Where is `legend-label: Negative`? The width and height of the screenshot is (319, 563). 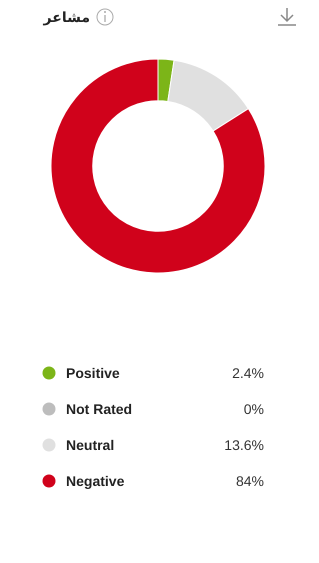 legend-label: Negative is located at coordinates (95, 481).